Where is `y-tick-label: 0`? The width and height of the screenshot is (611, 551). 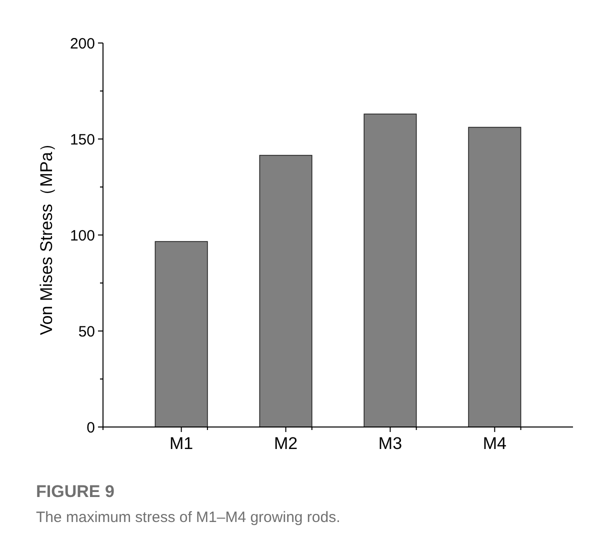
y-tick-label: 0 is located at coordinates (90, 427).